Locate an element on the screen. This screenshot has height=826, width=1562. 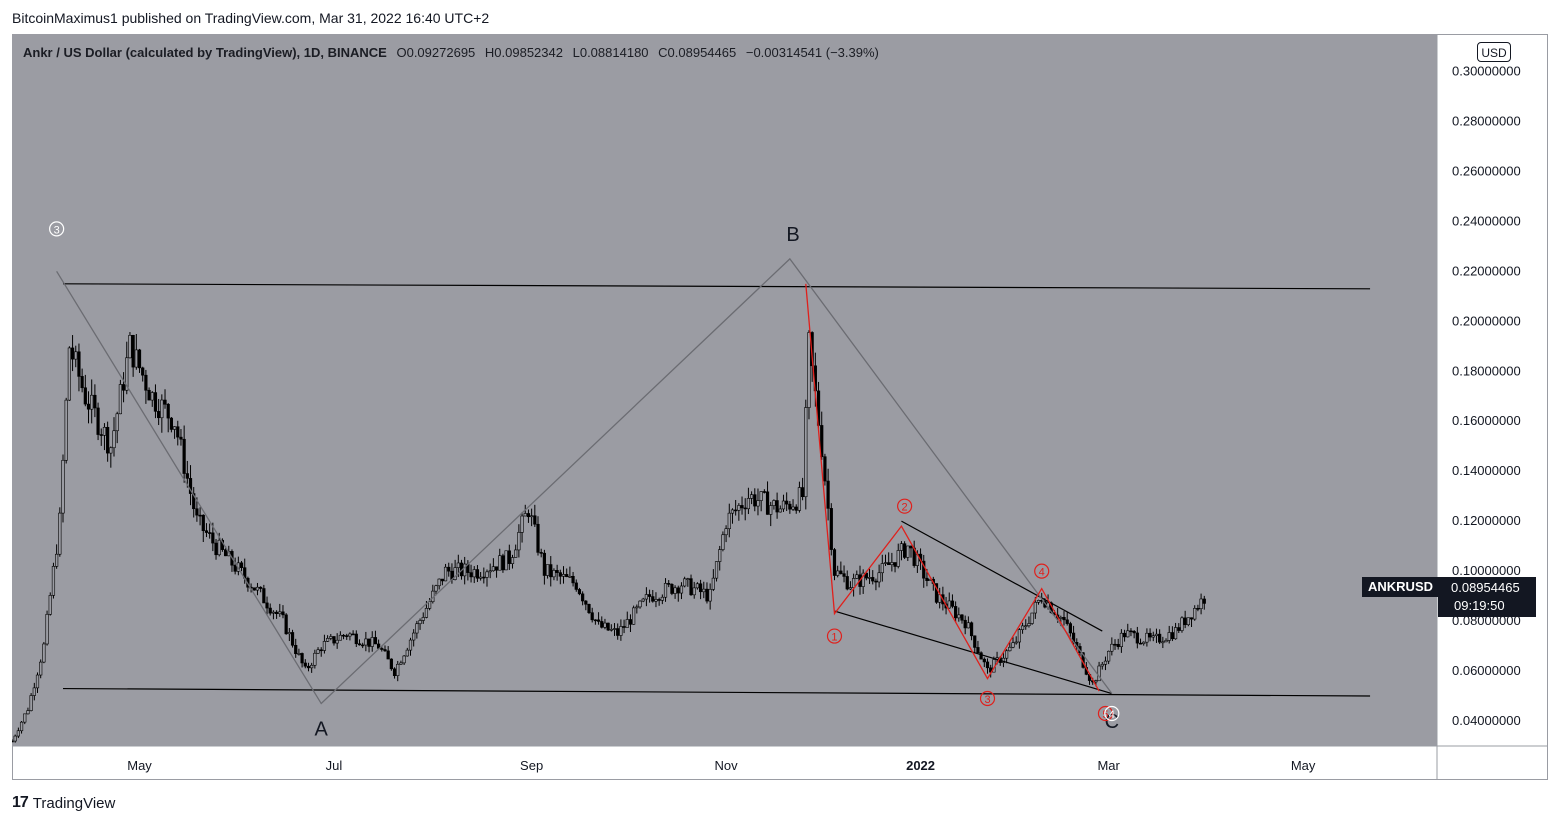
time-tick-label: Nov is located at coordinates (727, 765).